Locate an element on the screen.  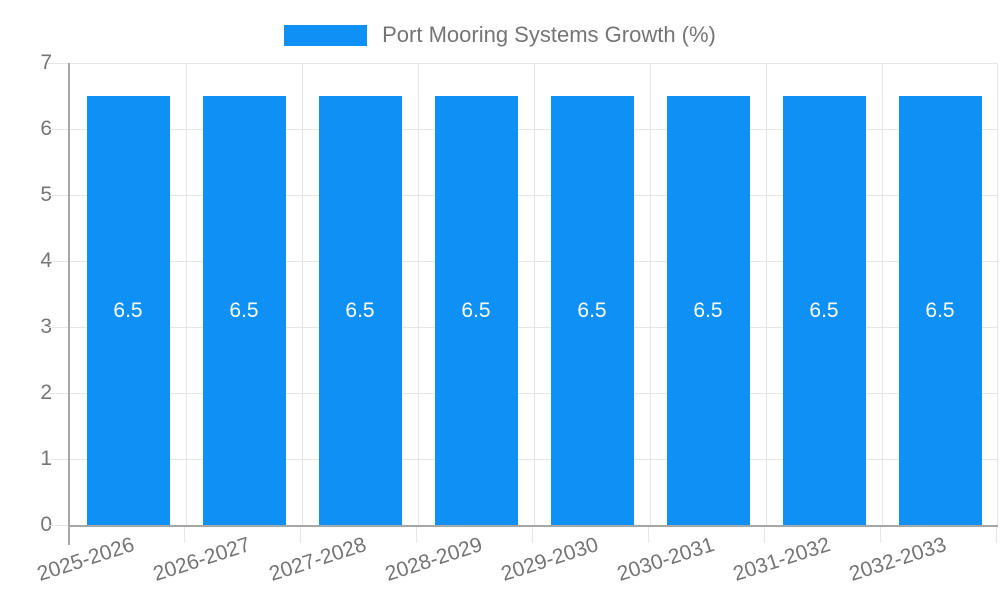
y-axis-tick-label: 5 is located at coordinates (46, 194).